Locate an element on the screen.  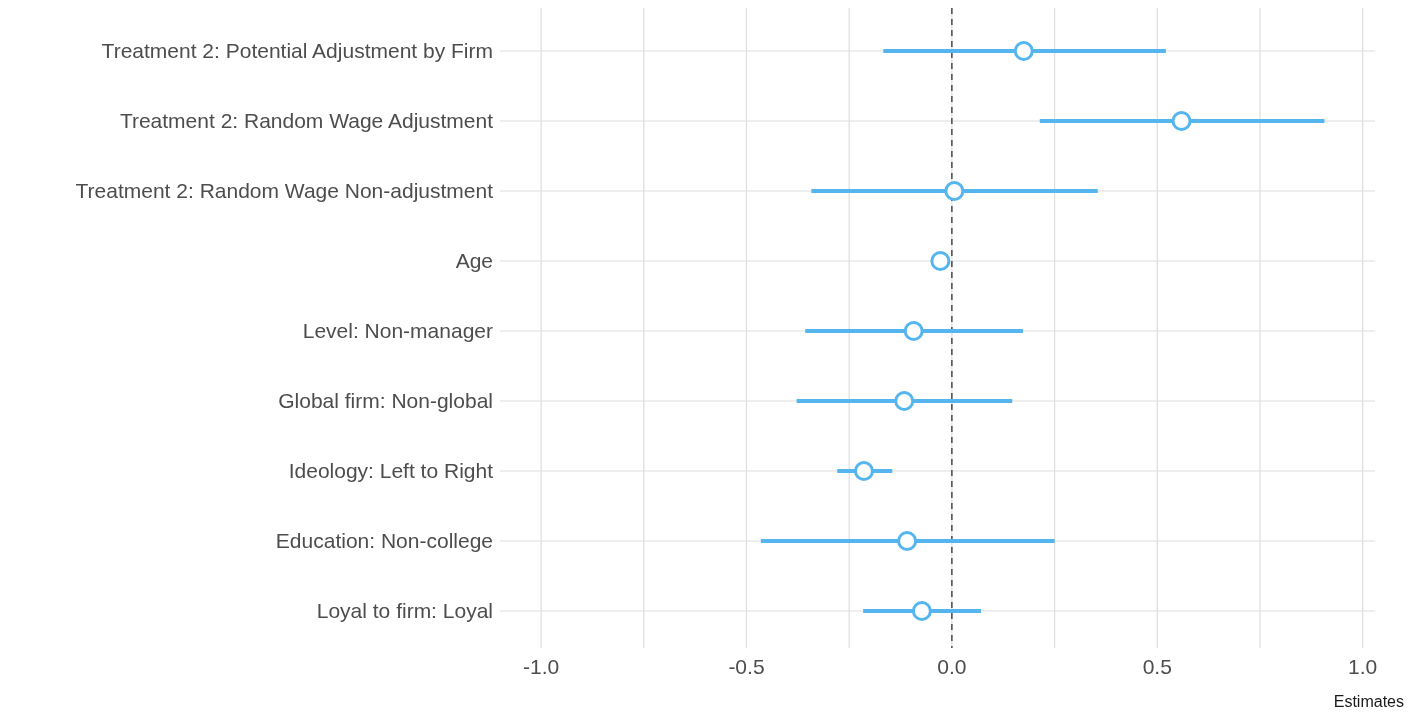
y-tick-label: Global firm: Non-global is located at coordinates (385, 401).